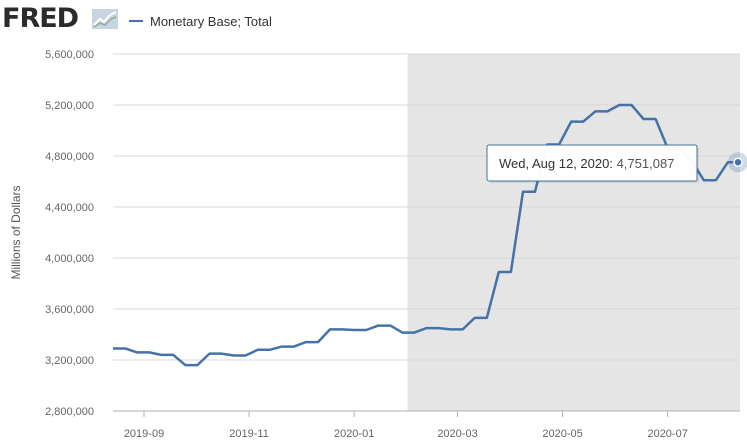  I want to click on hover-marker, so click(738, 162).